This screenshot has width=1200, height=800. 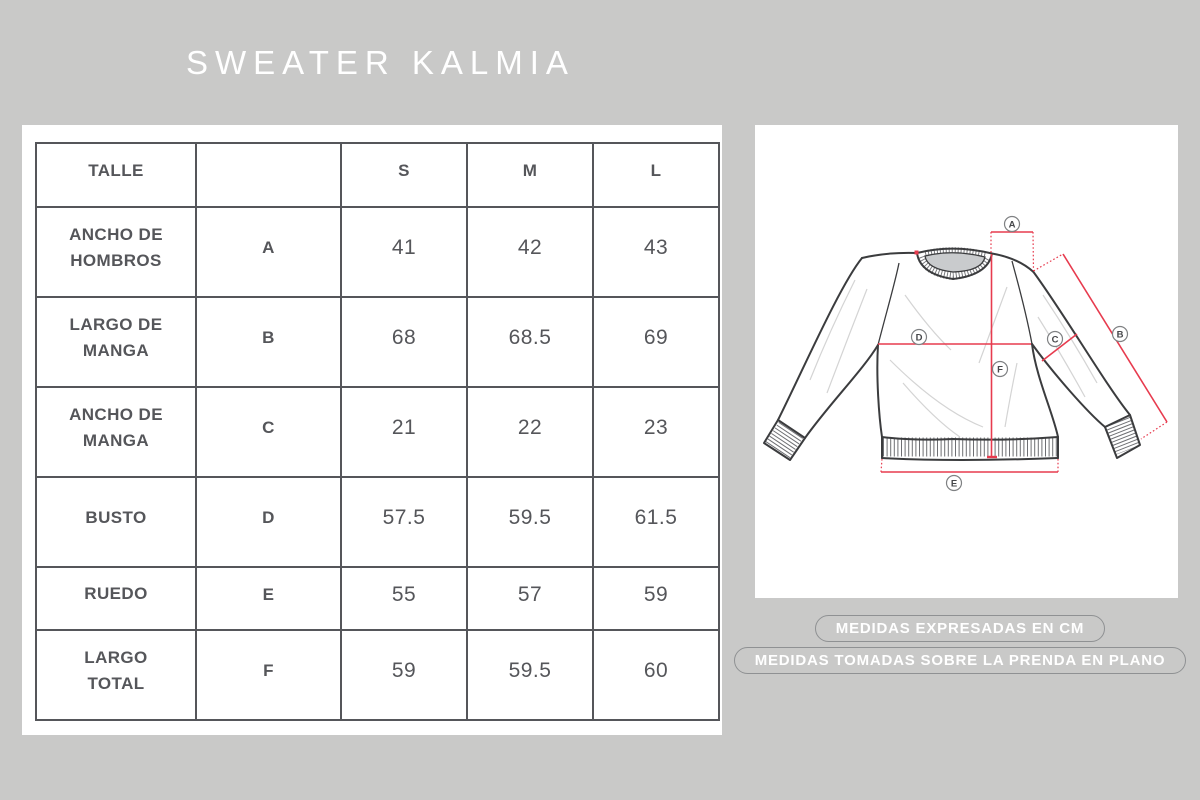 I want to click on value-m: 68.5, so click(x=530, y=342).